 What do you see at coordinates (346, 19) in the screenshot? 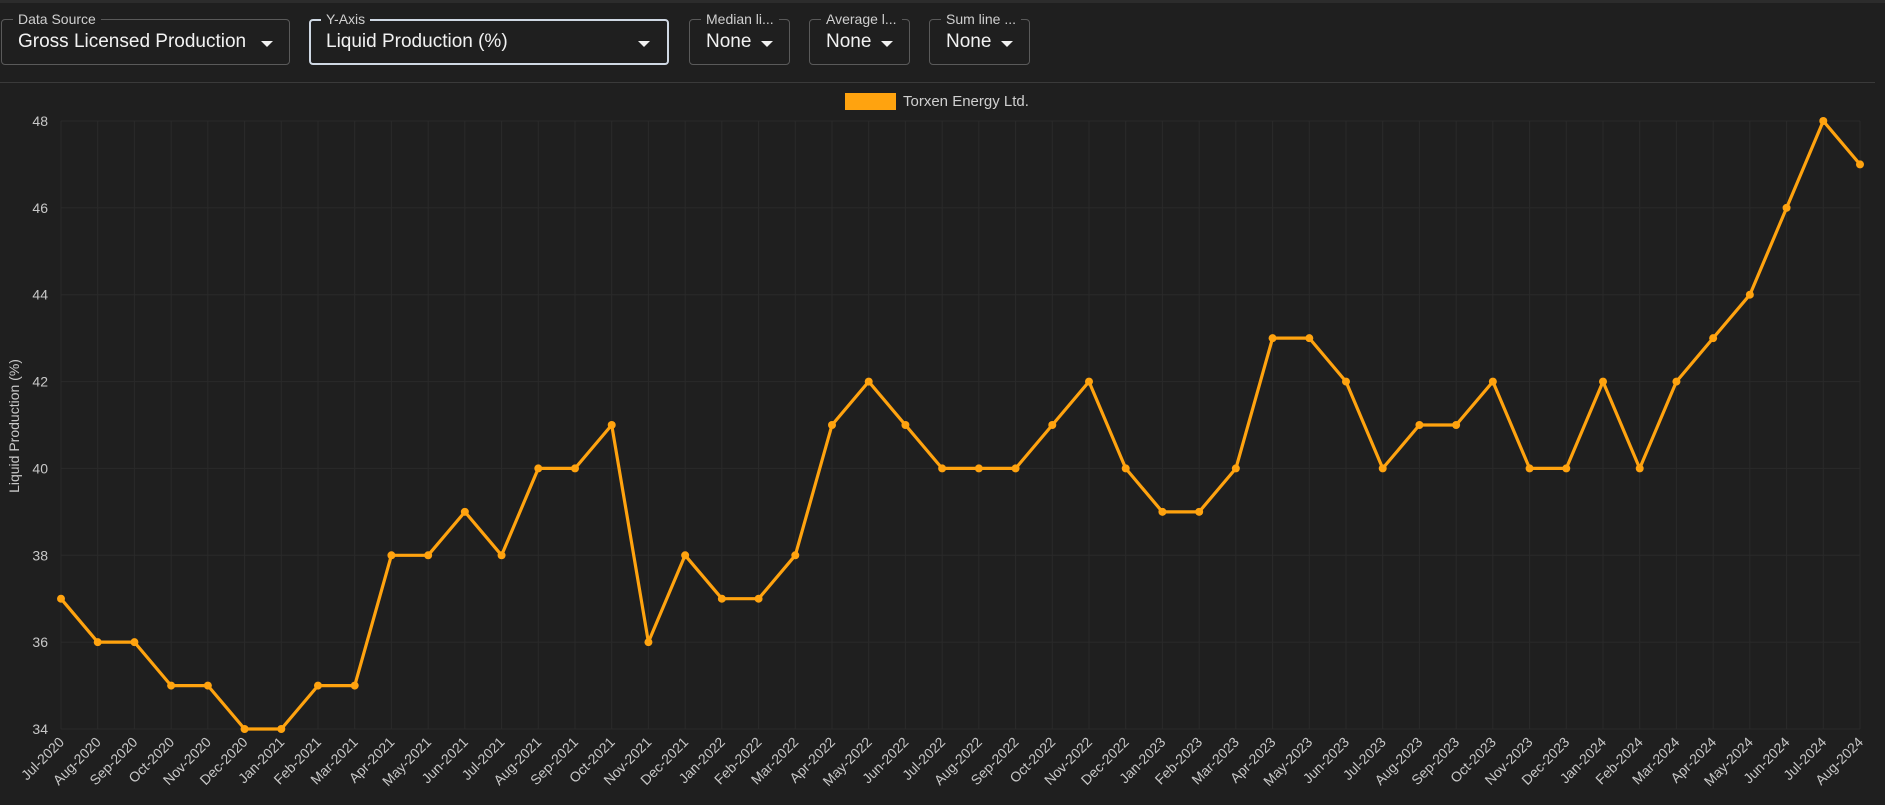
I see `y-axis-label: Y-Axis` at bounding box center [346, 19].